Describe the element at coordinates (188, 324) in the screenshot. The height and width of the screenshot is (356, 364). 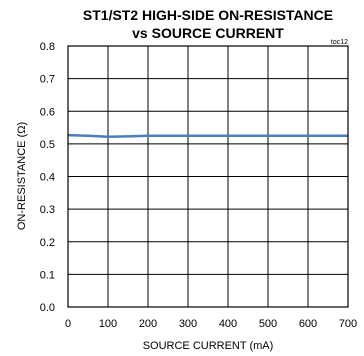
I see `x-tick-label: 300` at that location.